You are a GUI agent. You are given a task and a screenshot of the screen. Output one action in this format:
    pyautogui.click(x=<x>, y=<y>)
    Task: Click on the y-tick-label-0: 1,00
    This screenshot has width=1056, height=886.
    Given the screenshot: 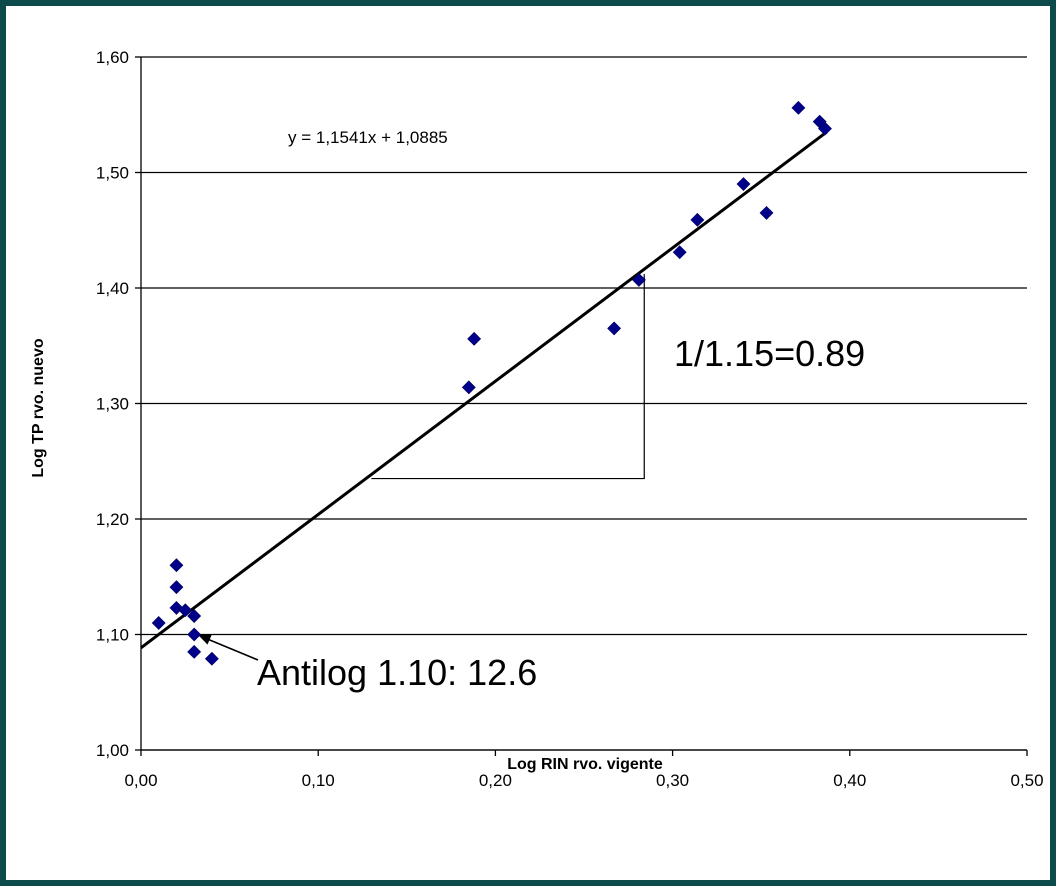 What is the action you would take?
    pyautogui.click(x=112, y=750)
    